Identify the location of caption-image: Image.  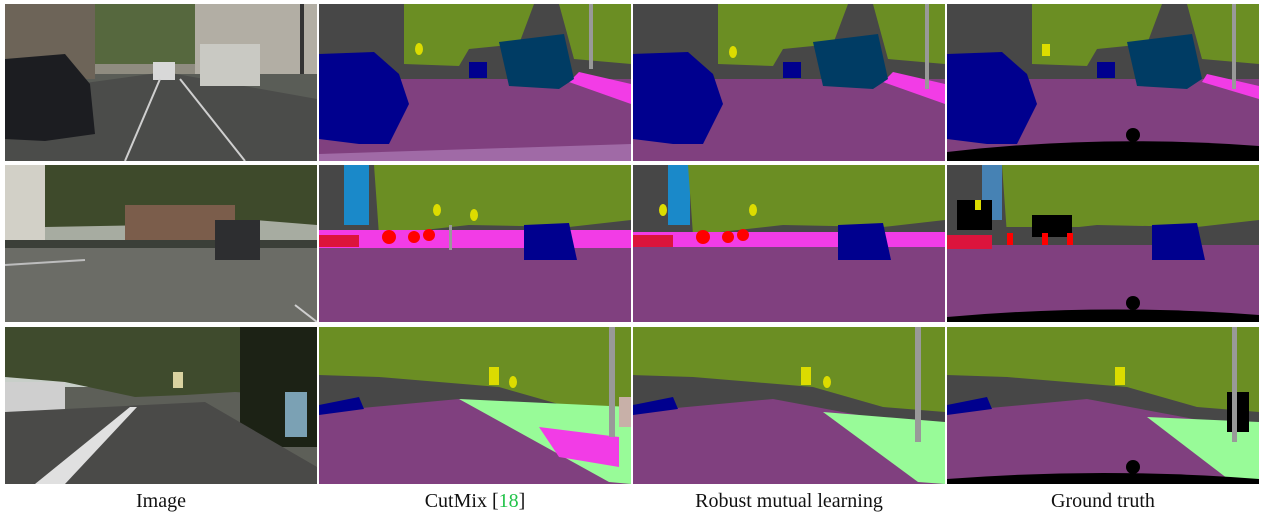
(161, 501).